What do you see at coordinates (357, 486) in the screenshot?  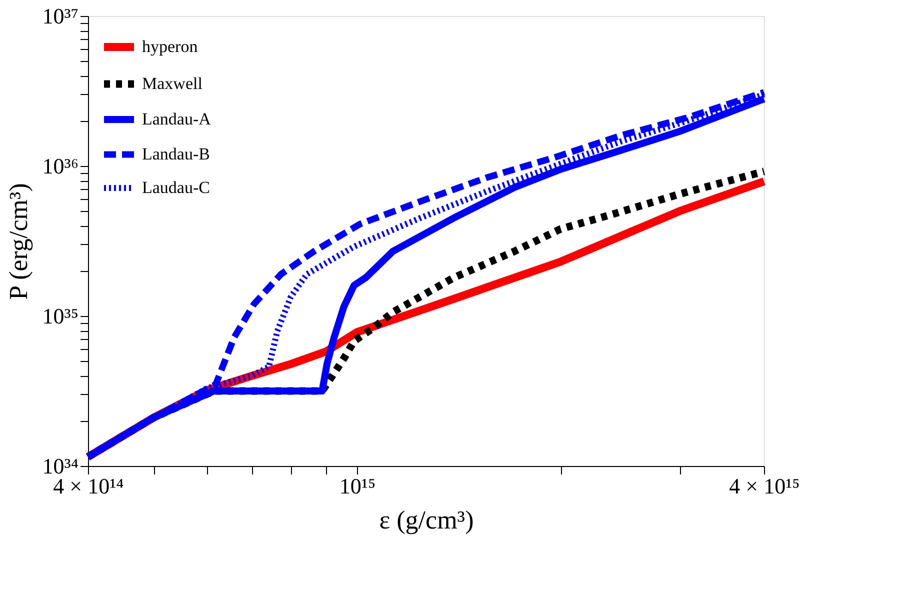 I see `x-tick-label: 10¹⁵` at bounding box center [357, 486].